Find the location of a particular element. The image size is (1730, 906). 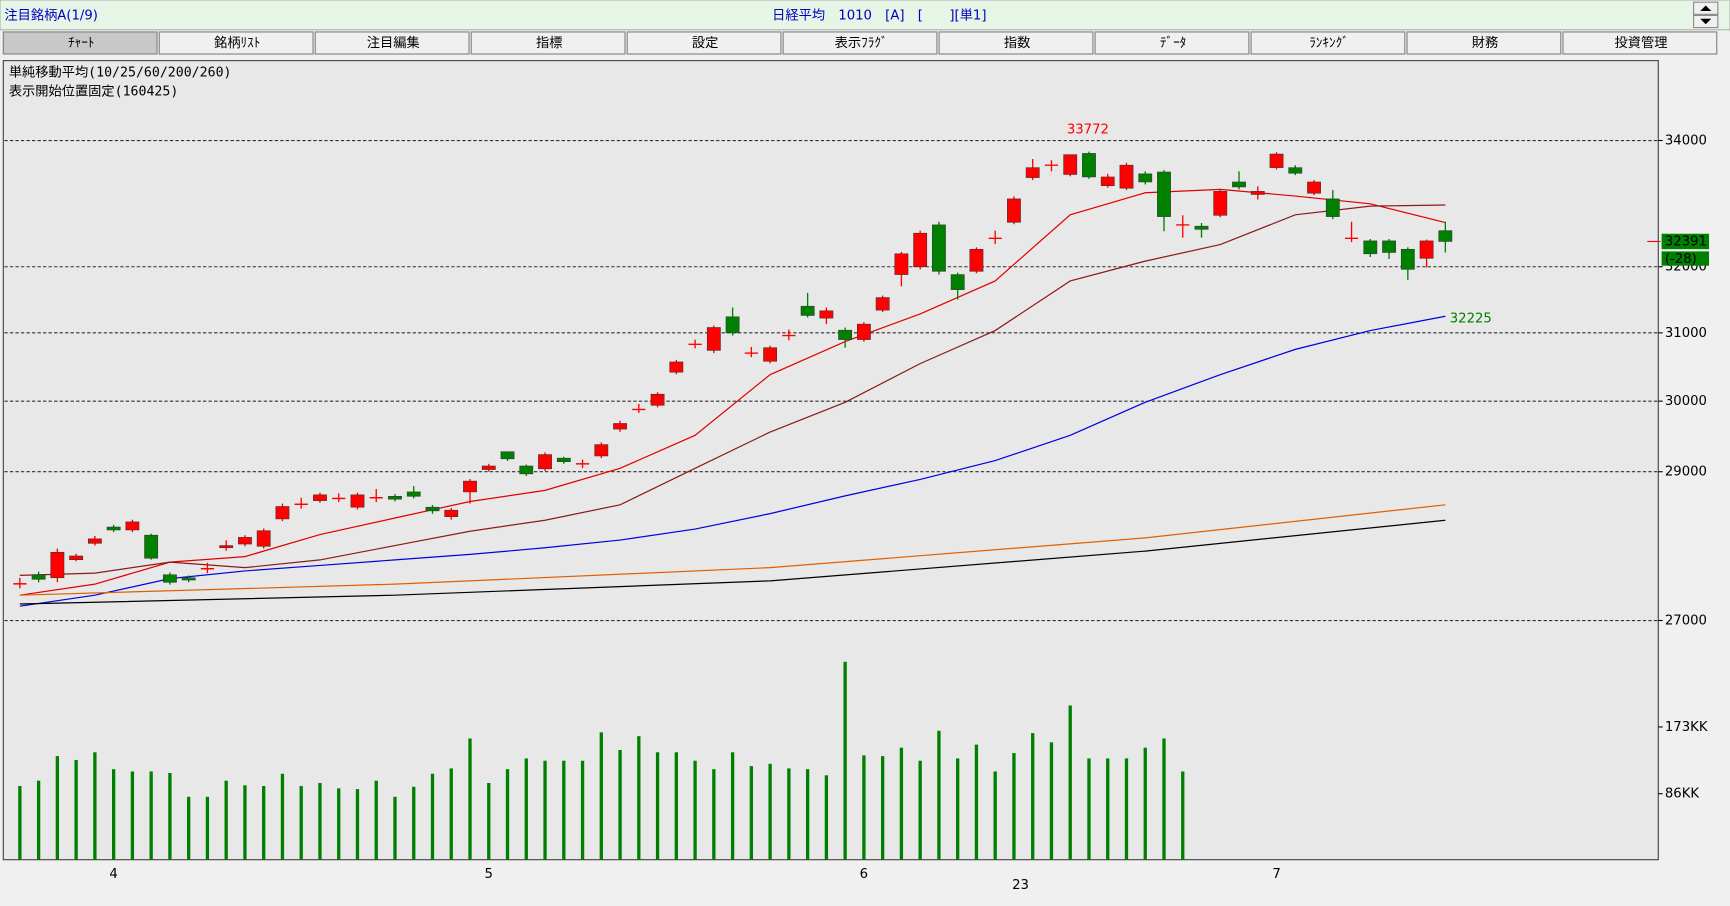

tab-label: 表示ﾌﾗｸﾞ is located at coordinates (861, 43).